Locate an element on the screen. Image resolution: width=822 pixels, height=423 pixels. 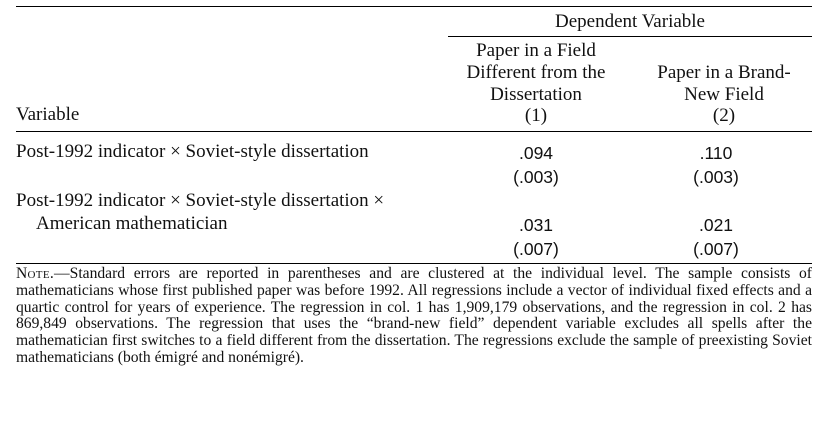
header-bottom-rule is located at coordinates (414, 131).